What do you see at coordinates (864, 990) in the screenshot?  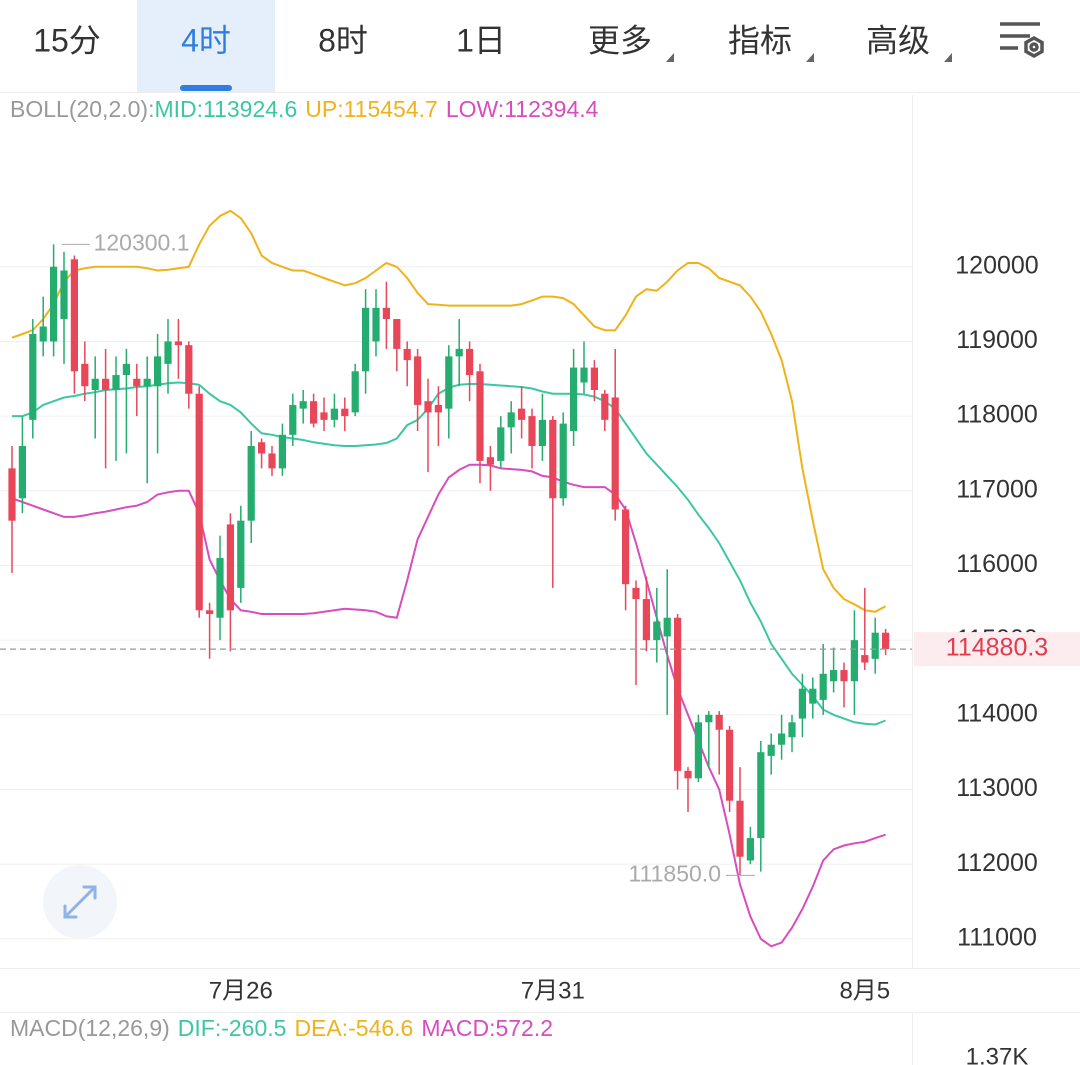 I see `x-tick-label: 8月5` at bounding box center [864, 990].